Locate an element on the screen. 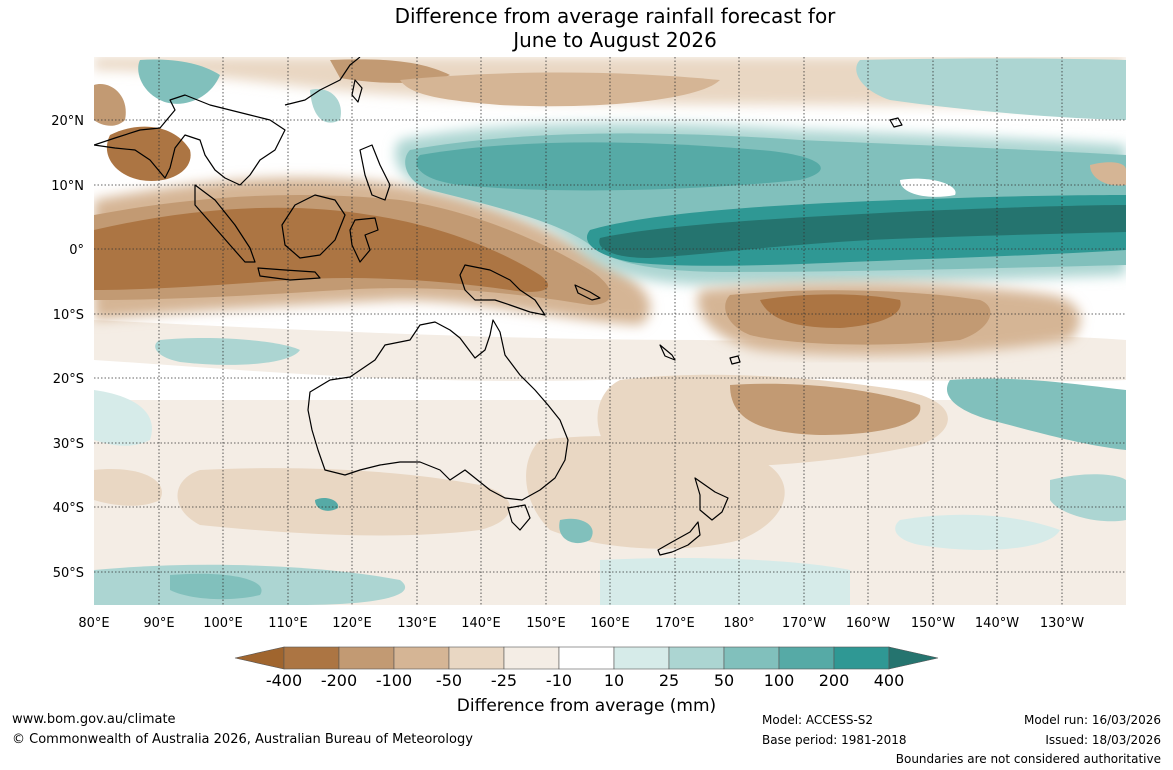  lat-label-0: 0° is located at coordinates (76, 250).